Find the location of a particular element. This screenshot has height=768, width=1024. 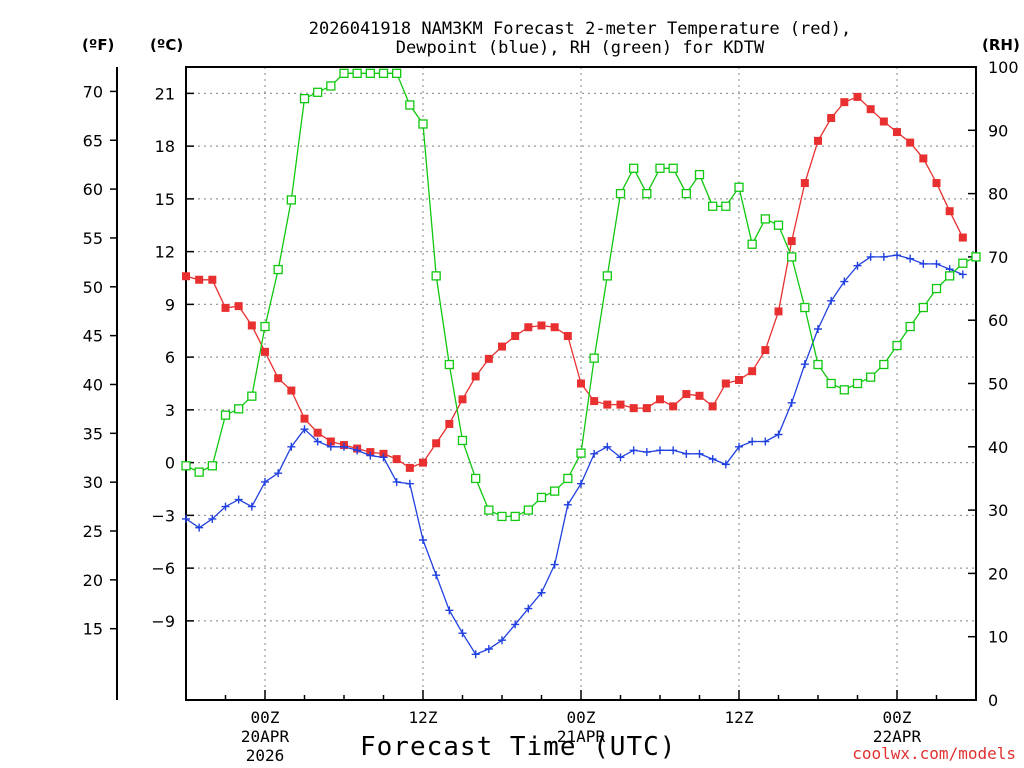

fahrenheit-tick-label: 35 is located at coordinates (93, 433).